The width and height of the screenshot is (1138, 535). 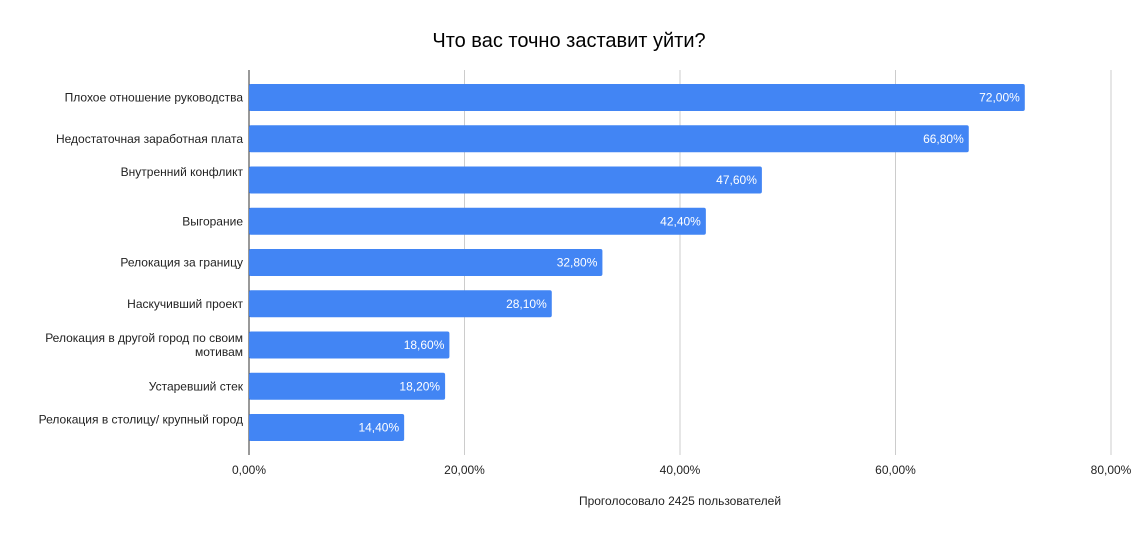 I want to click on bar-data-label: 72,00%, so click(x=999, y=98).